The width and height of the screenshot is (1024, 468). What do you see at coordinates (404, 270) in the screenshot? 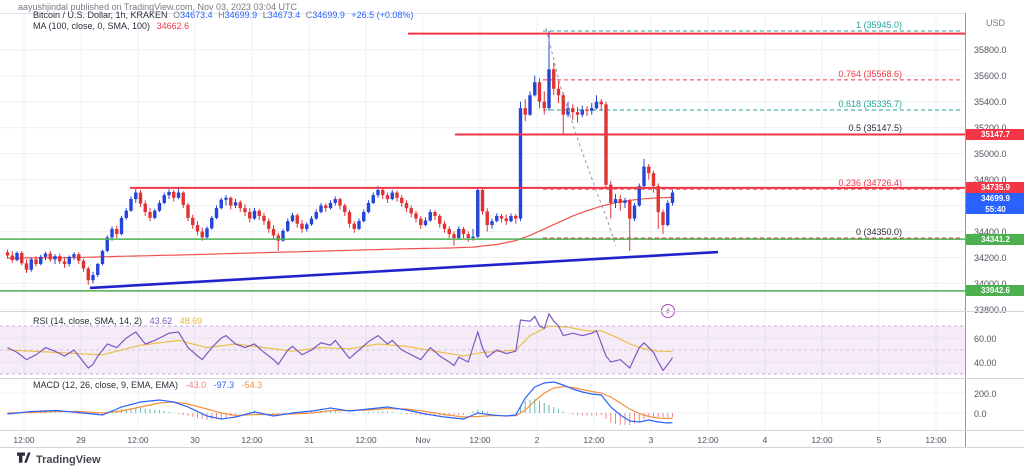
I see `ascending-trendline` at bounding box center [404, 270].